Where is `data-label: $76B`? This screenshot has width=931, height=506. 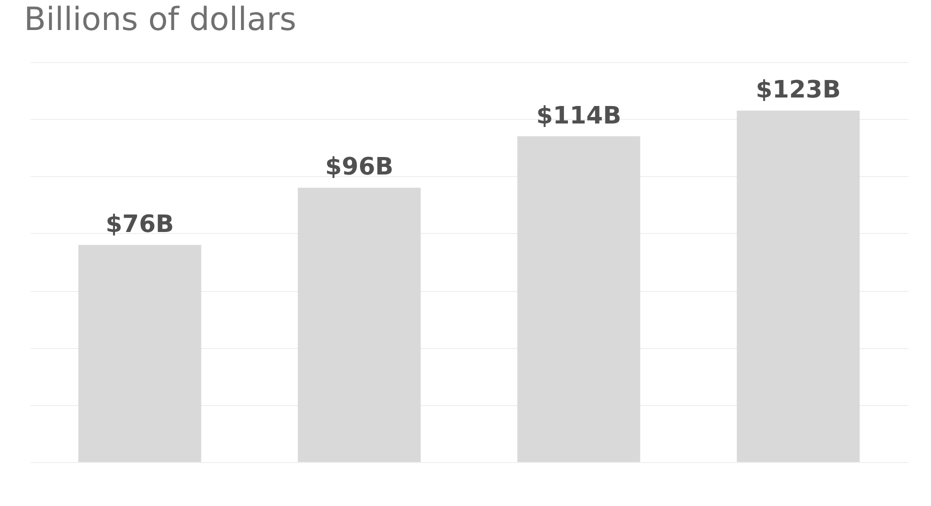
data-label: $76B is located at coordinates (140, 224).